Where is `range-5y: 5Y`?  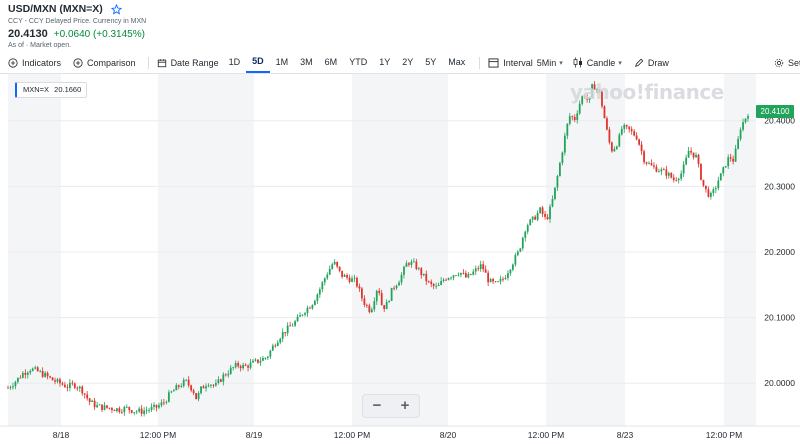
range-5y: 5Y is located at coordinates (431, 62).